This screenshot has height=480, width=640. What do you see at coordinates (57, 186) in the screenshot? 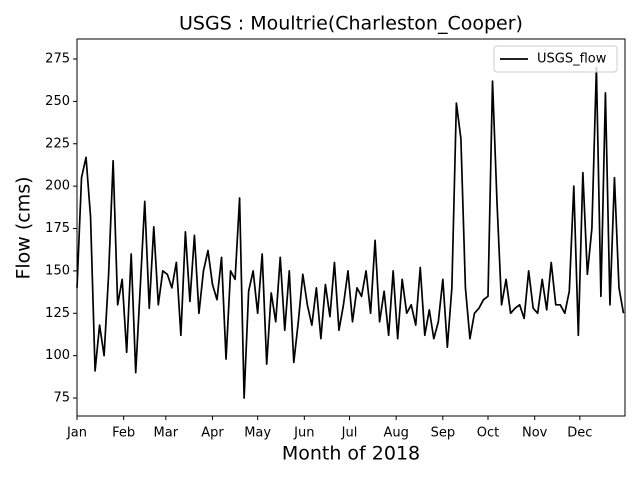
I see `y-tick-label: 200` at bounding box center [57, 186].